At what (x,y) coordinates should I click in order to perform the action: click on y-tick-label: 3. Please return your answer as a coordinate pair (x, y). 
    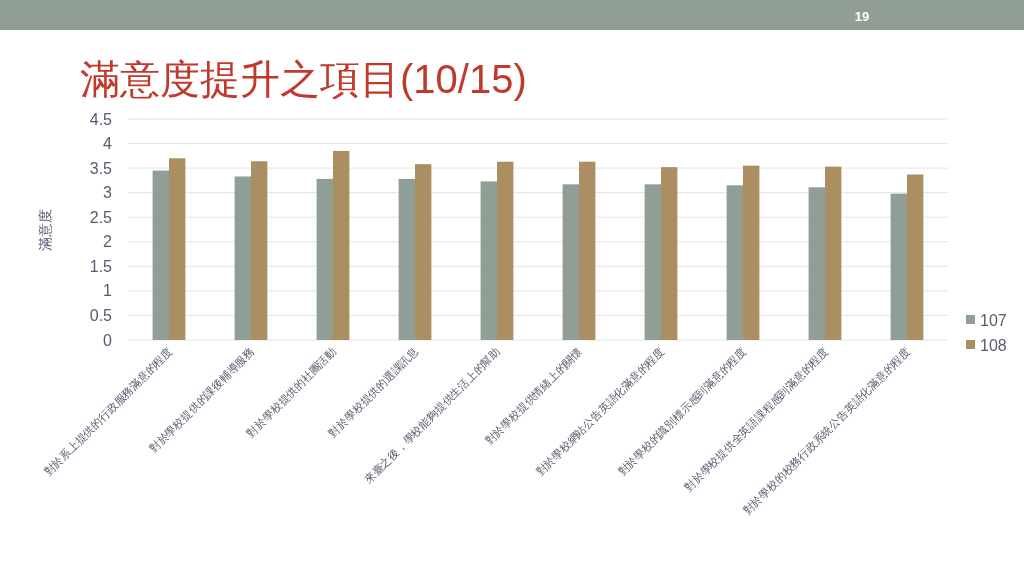
    Looking at the image, I should click on (108, 193).